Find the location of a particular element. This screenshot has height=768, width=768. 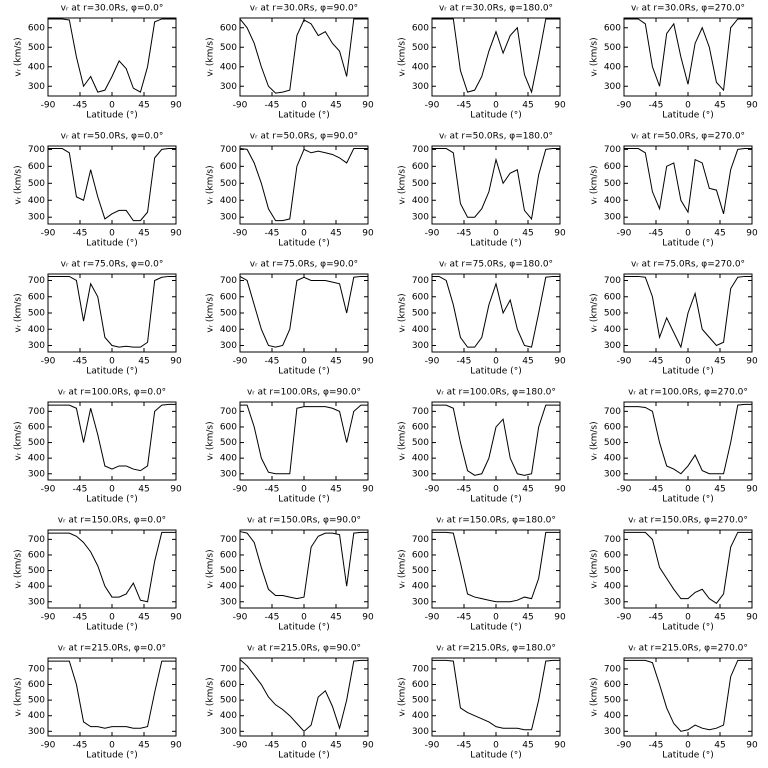

panel-title: vᵣ at r=50.0Rs, φ=180.0° is located at coordinates (496, 137).